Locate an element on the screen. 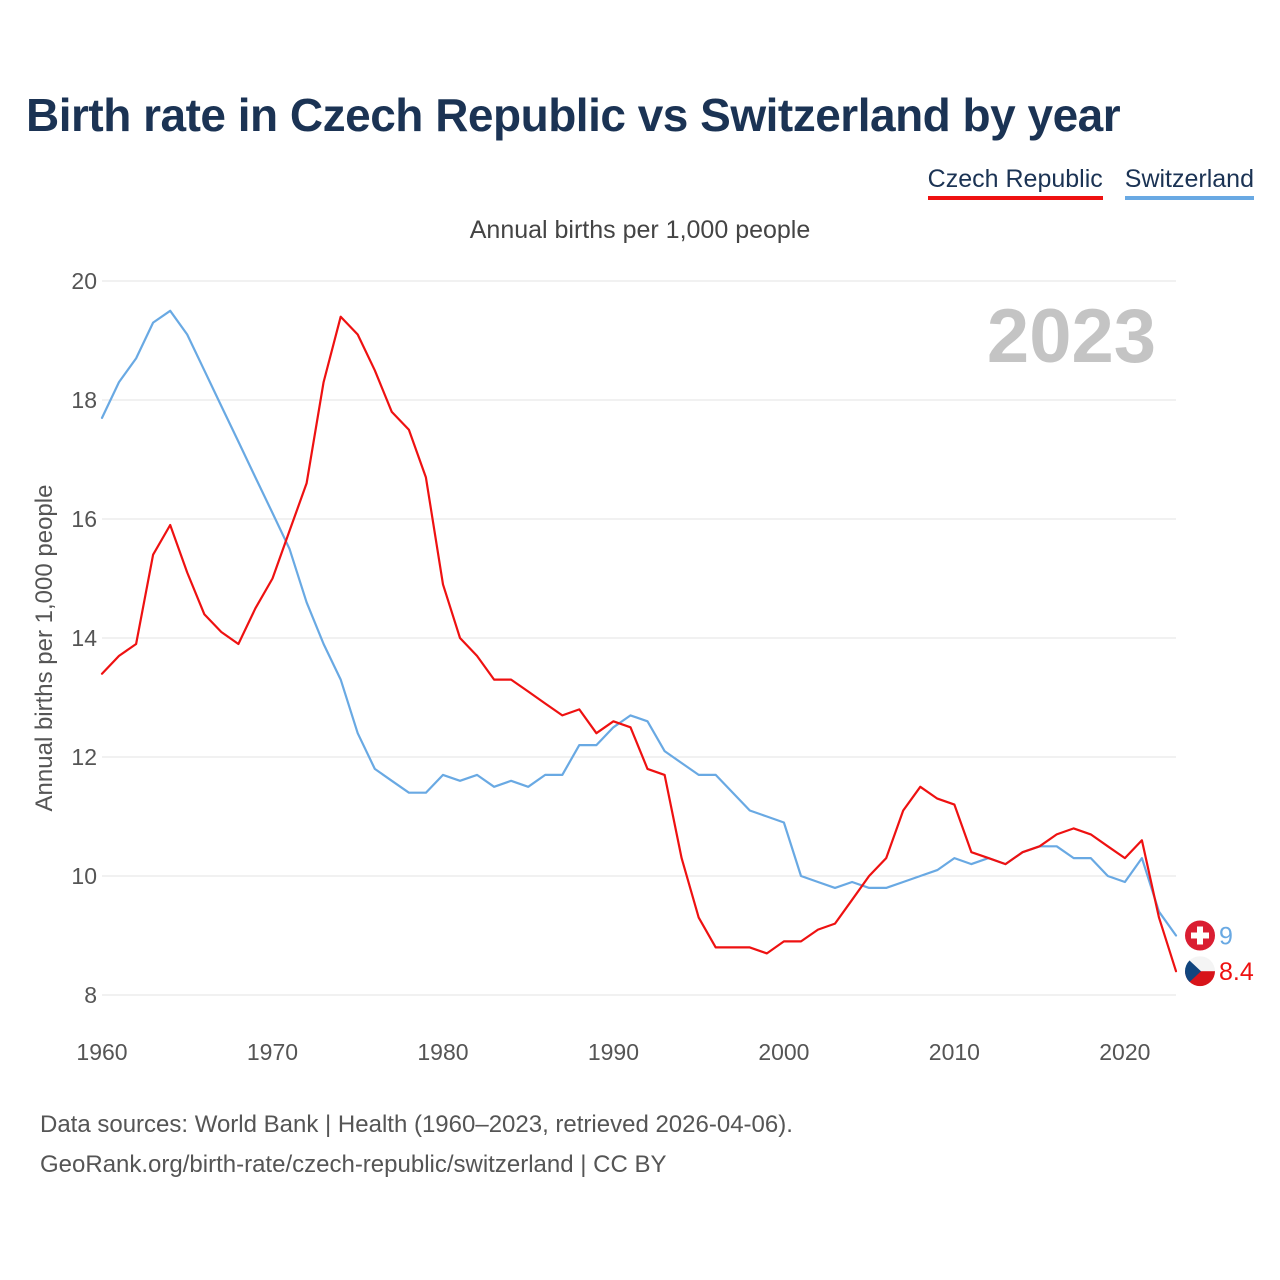 The image size is (1280, 1280). y-tick-label-16: 16 is located at coordinates (84, 519).